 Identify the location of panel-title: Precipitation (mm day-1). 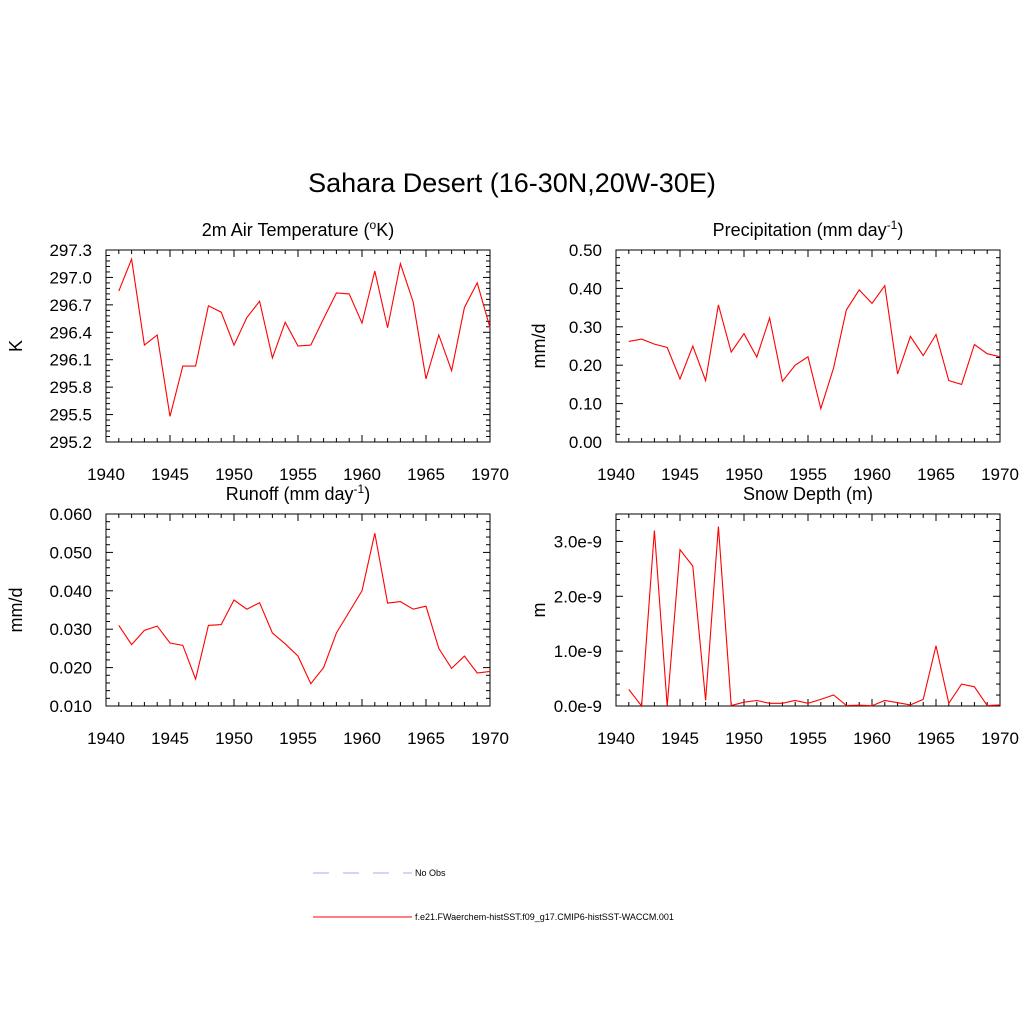
(808, 229).